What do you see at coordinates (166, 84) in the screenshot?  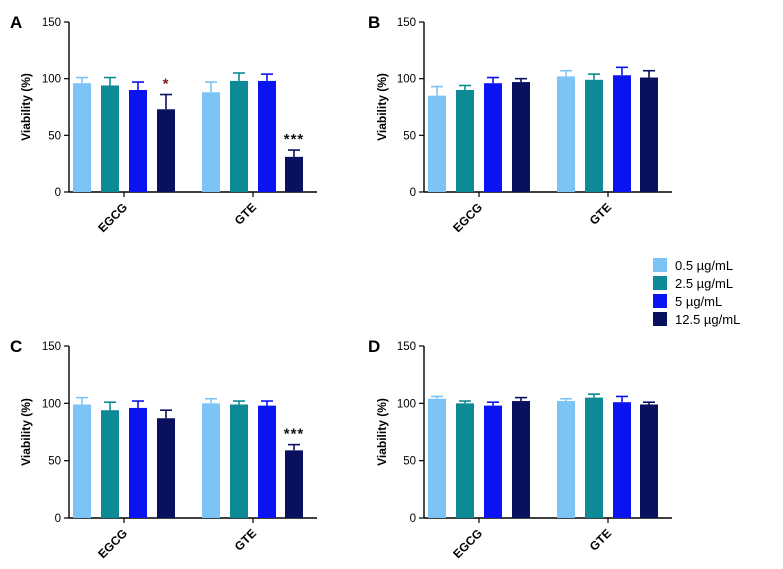 I see `significance-marker: *` at bounding box center [166, 84].